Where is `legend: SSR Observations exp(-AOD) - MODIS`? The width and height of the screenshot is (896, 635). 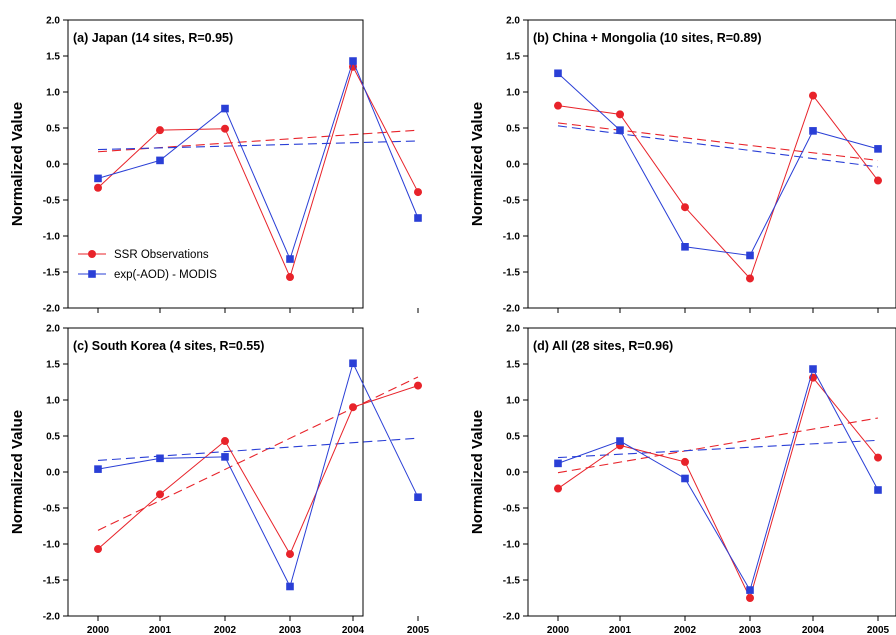 legend: SSR Observations exp(-AOD) - MODIS is located at coordinates (147, 265).